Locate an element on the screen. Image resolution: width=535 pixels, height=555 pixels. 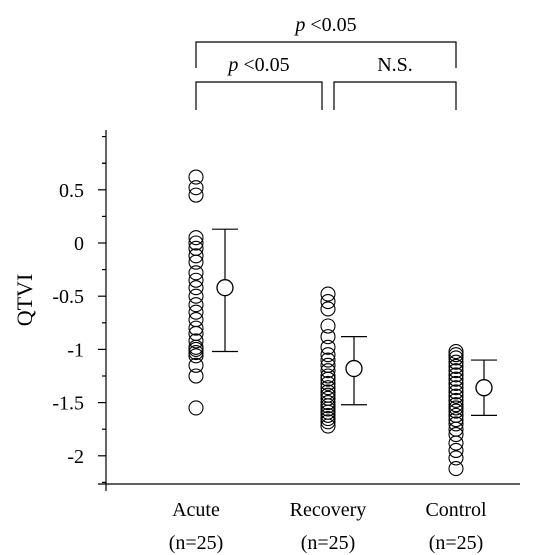
y-tick-label: -0.5 is located at coordinates (68, 297).